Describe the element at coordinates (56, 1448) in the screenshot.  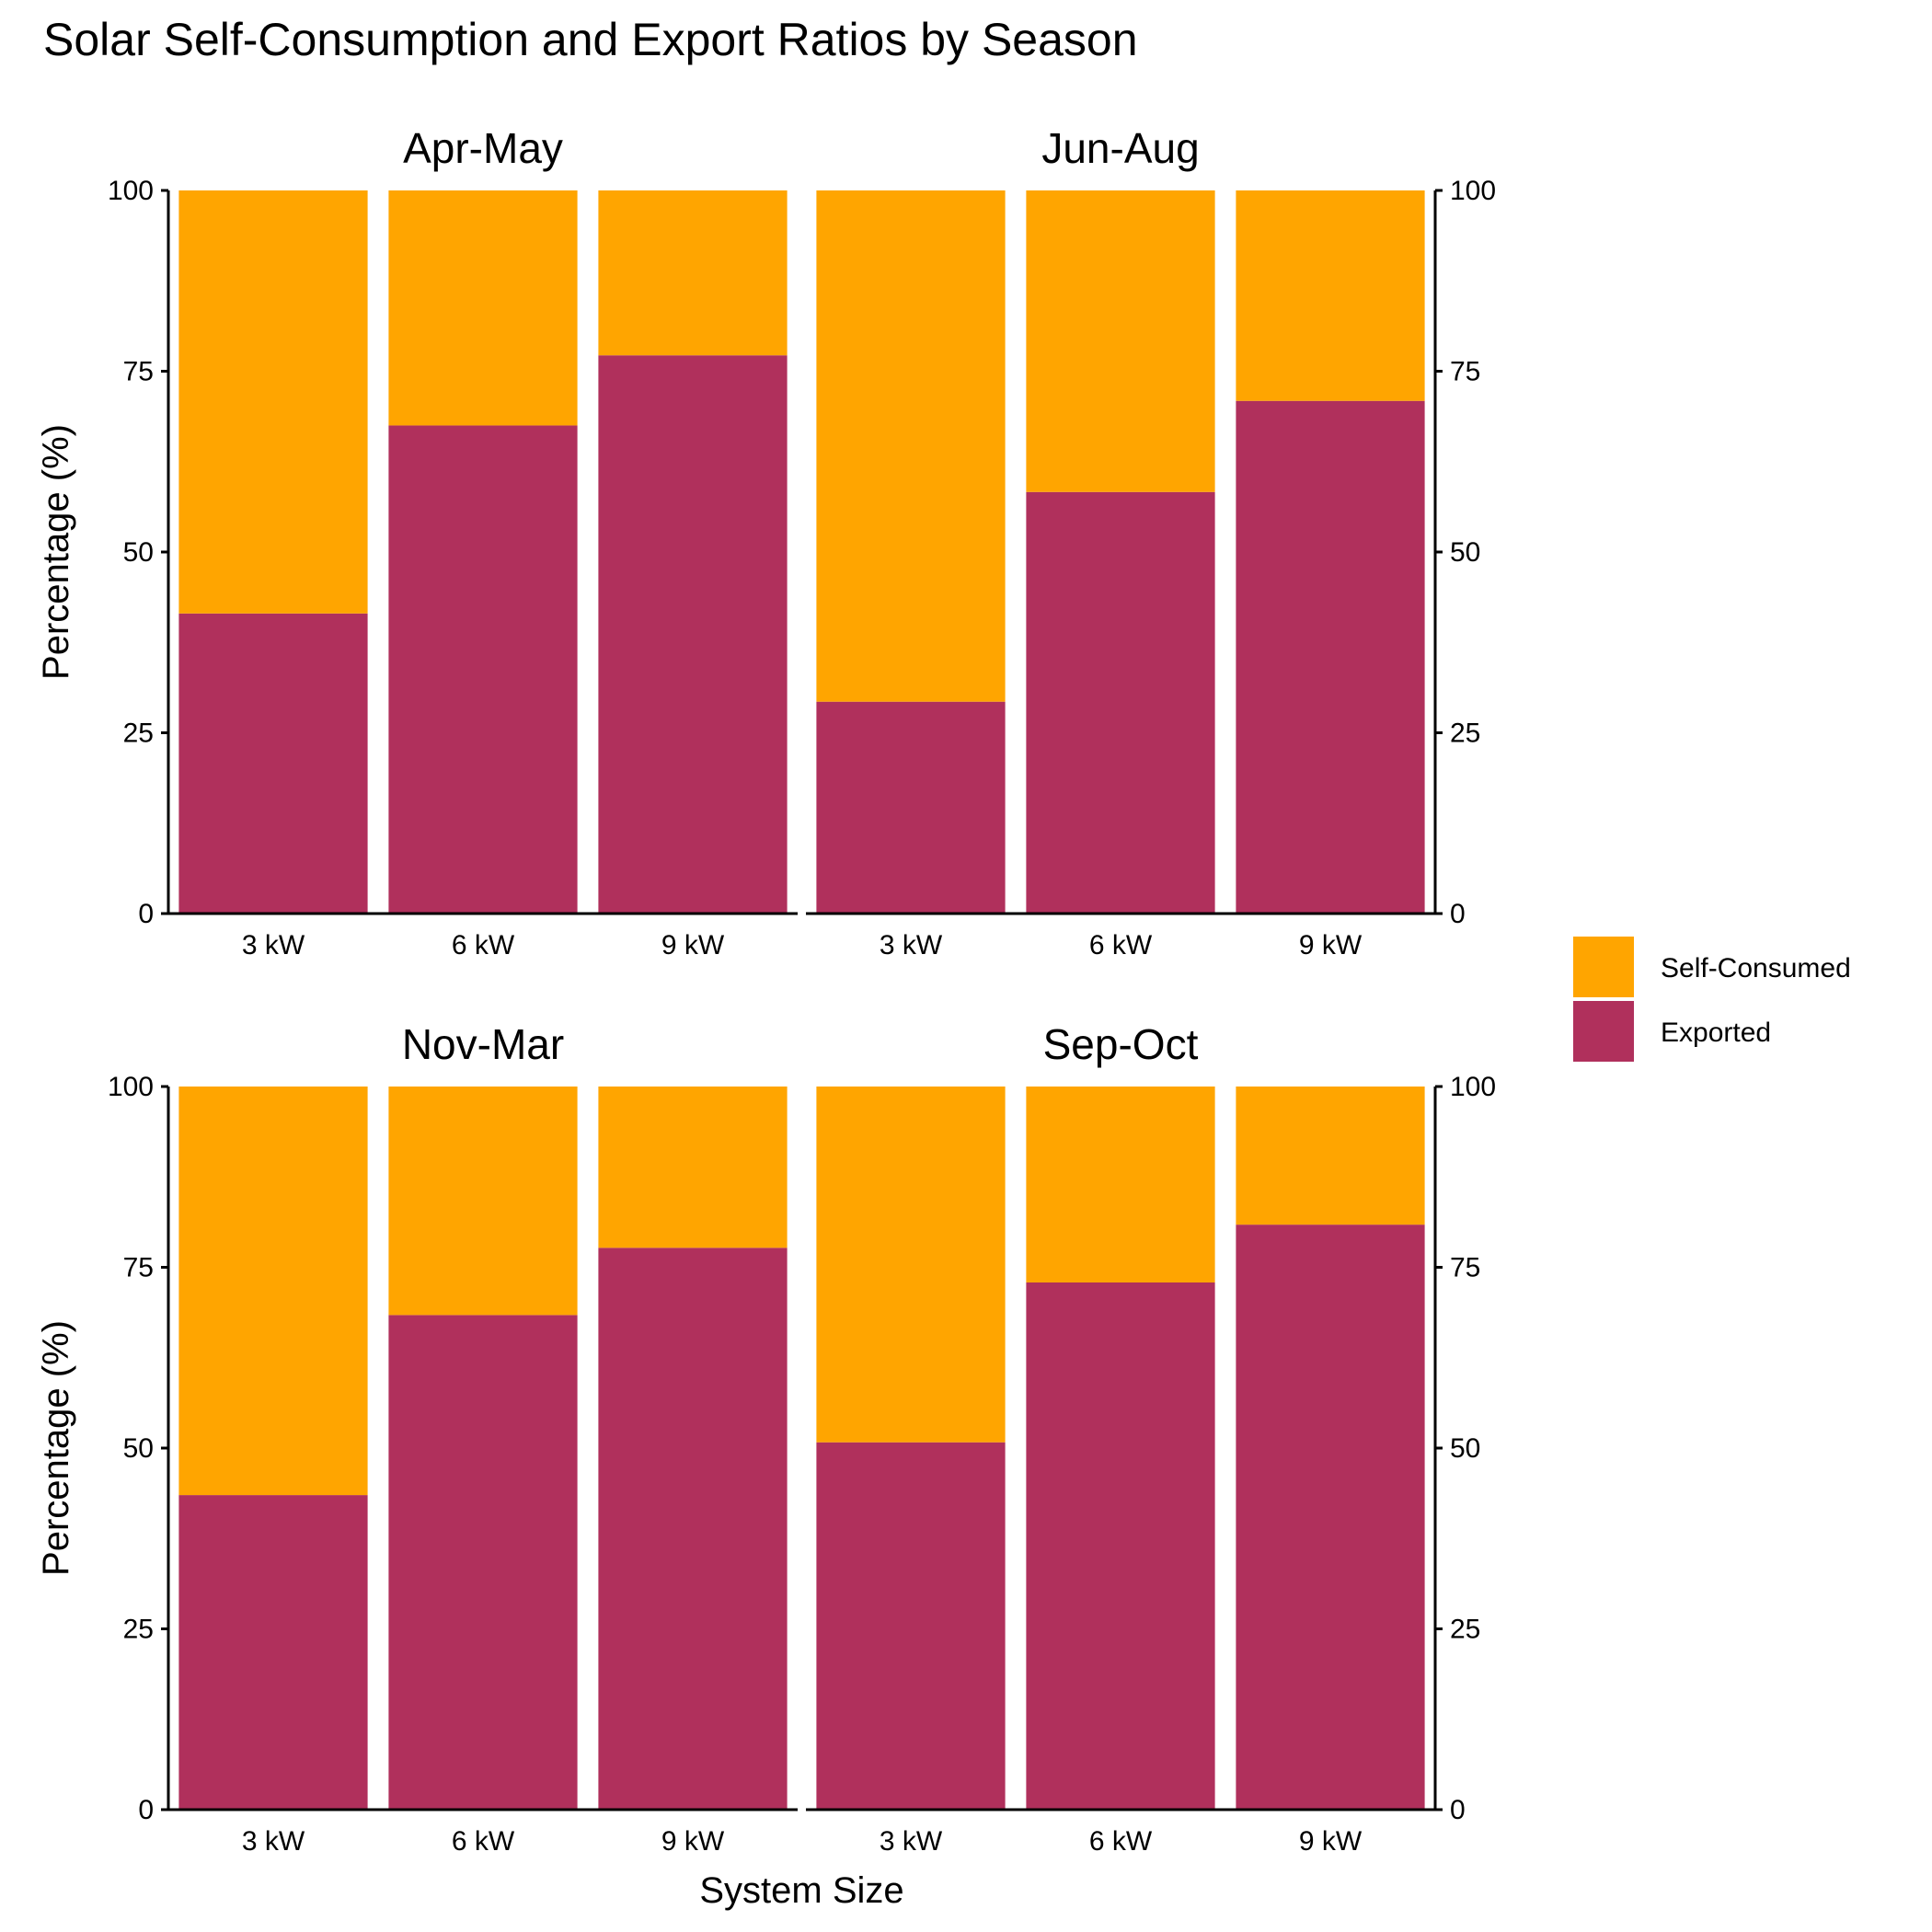
I see `y-axis-title-bottom: Percentage (%)` at that location.